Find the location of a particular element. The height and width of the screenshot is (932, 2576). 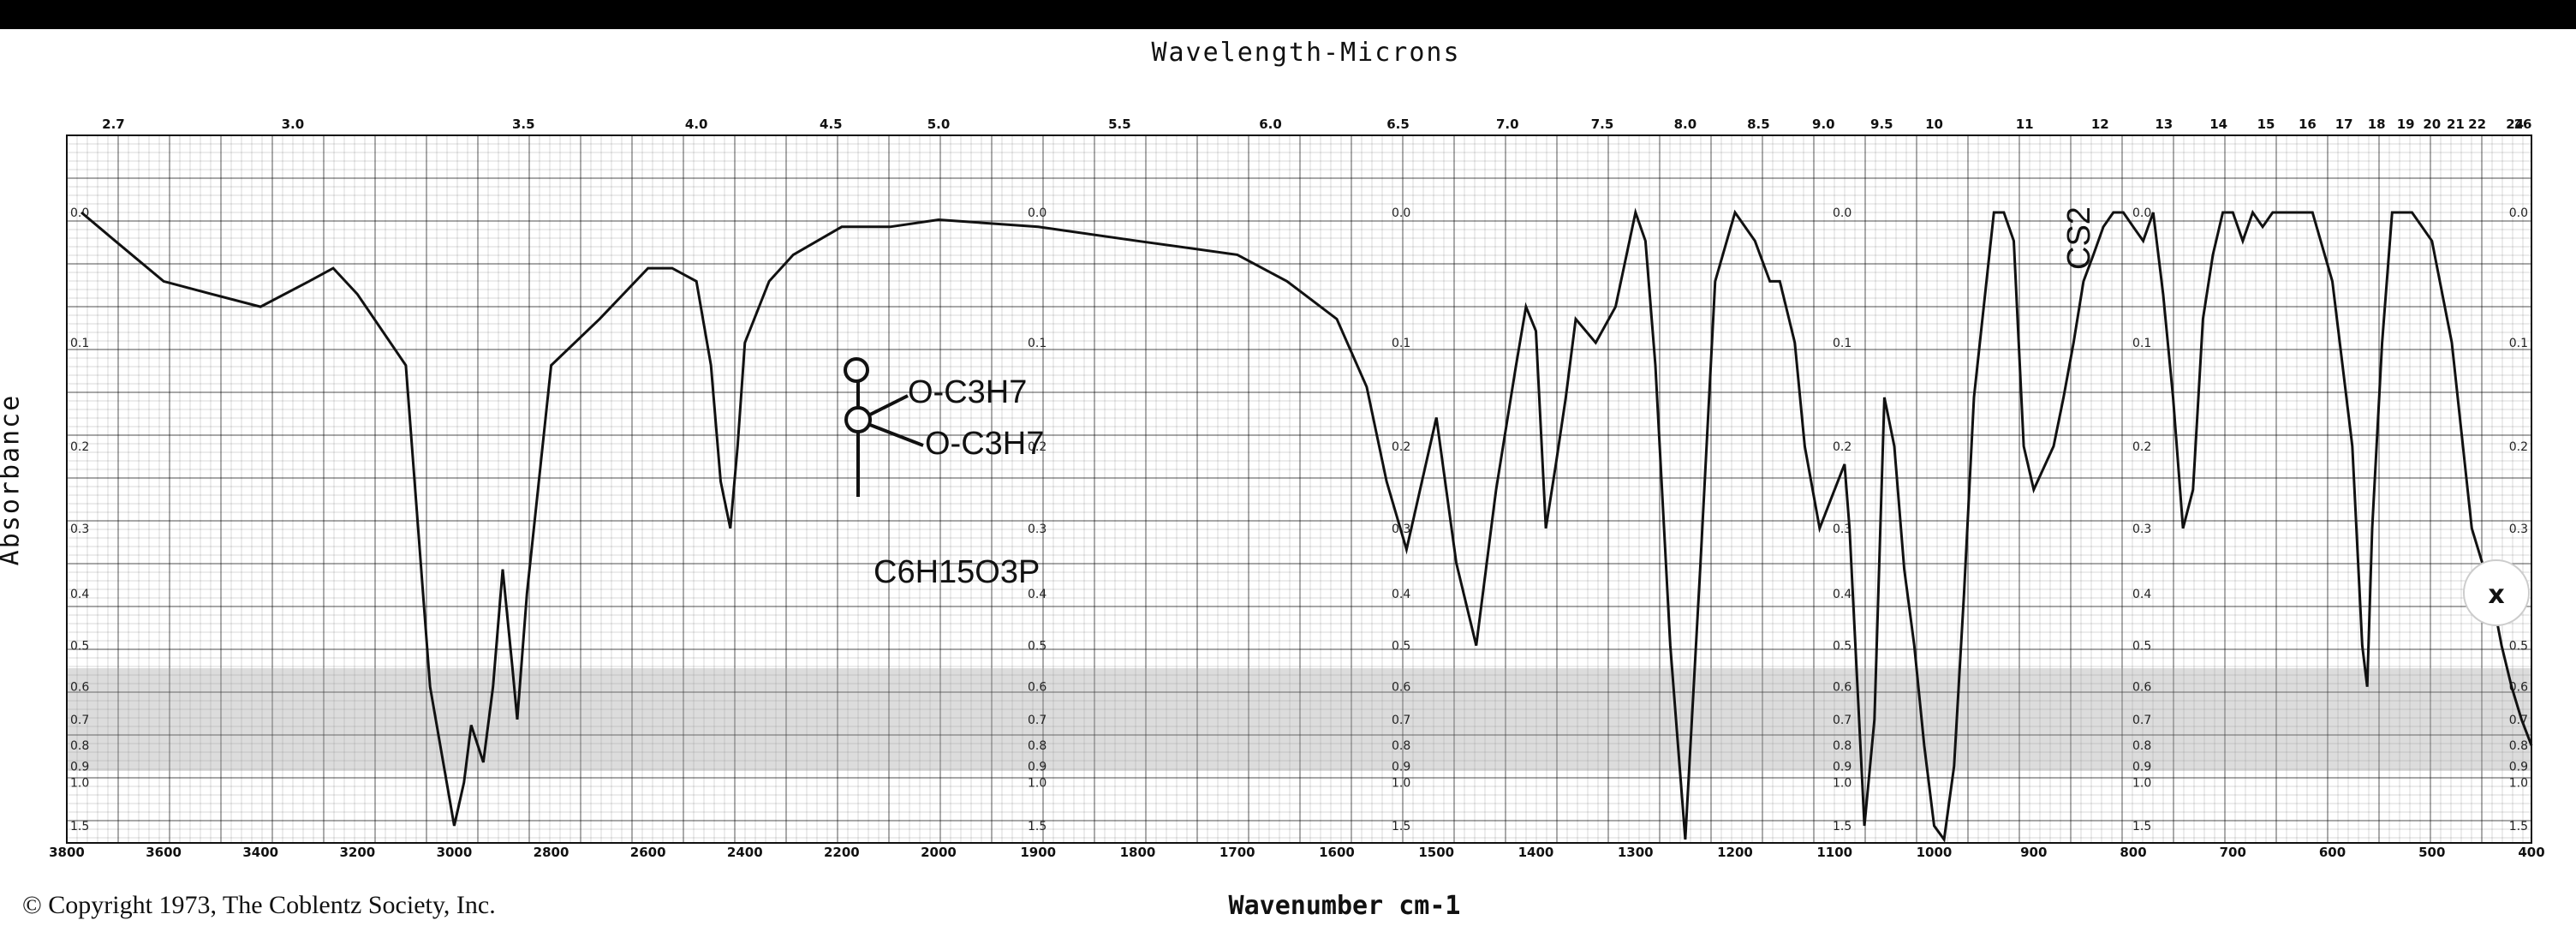

top-tick-label: 6.5 is located at coordinates (1398, 124).